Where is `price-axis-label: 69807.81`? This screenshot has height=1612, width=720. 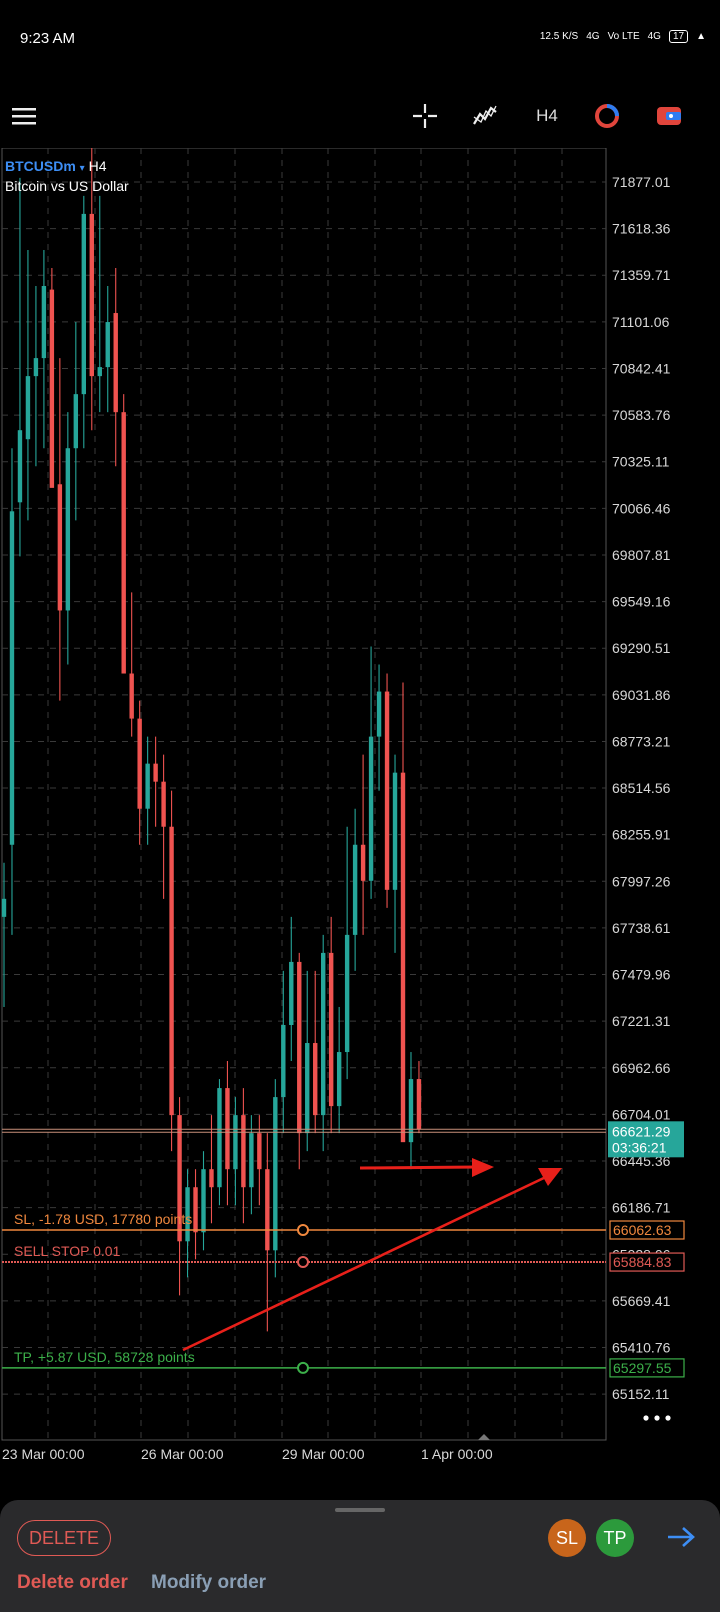
price-axis-label: 69807.81 is located at coordinates (641, 555).